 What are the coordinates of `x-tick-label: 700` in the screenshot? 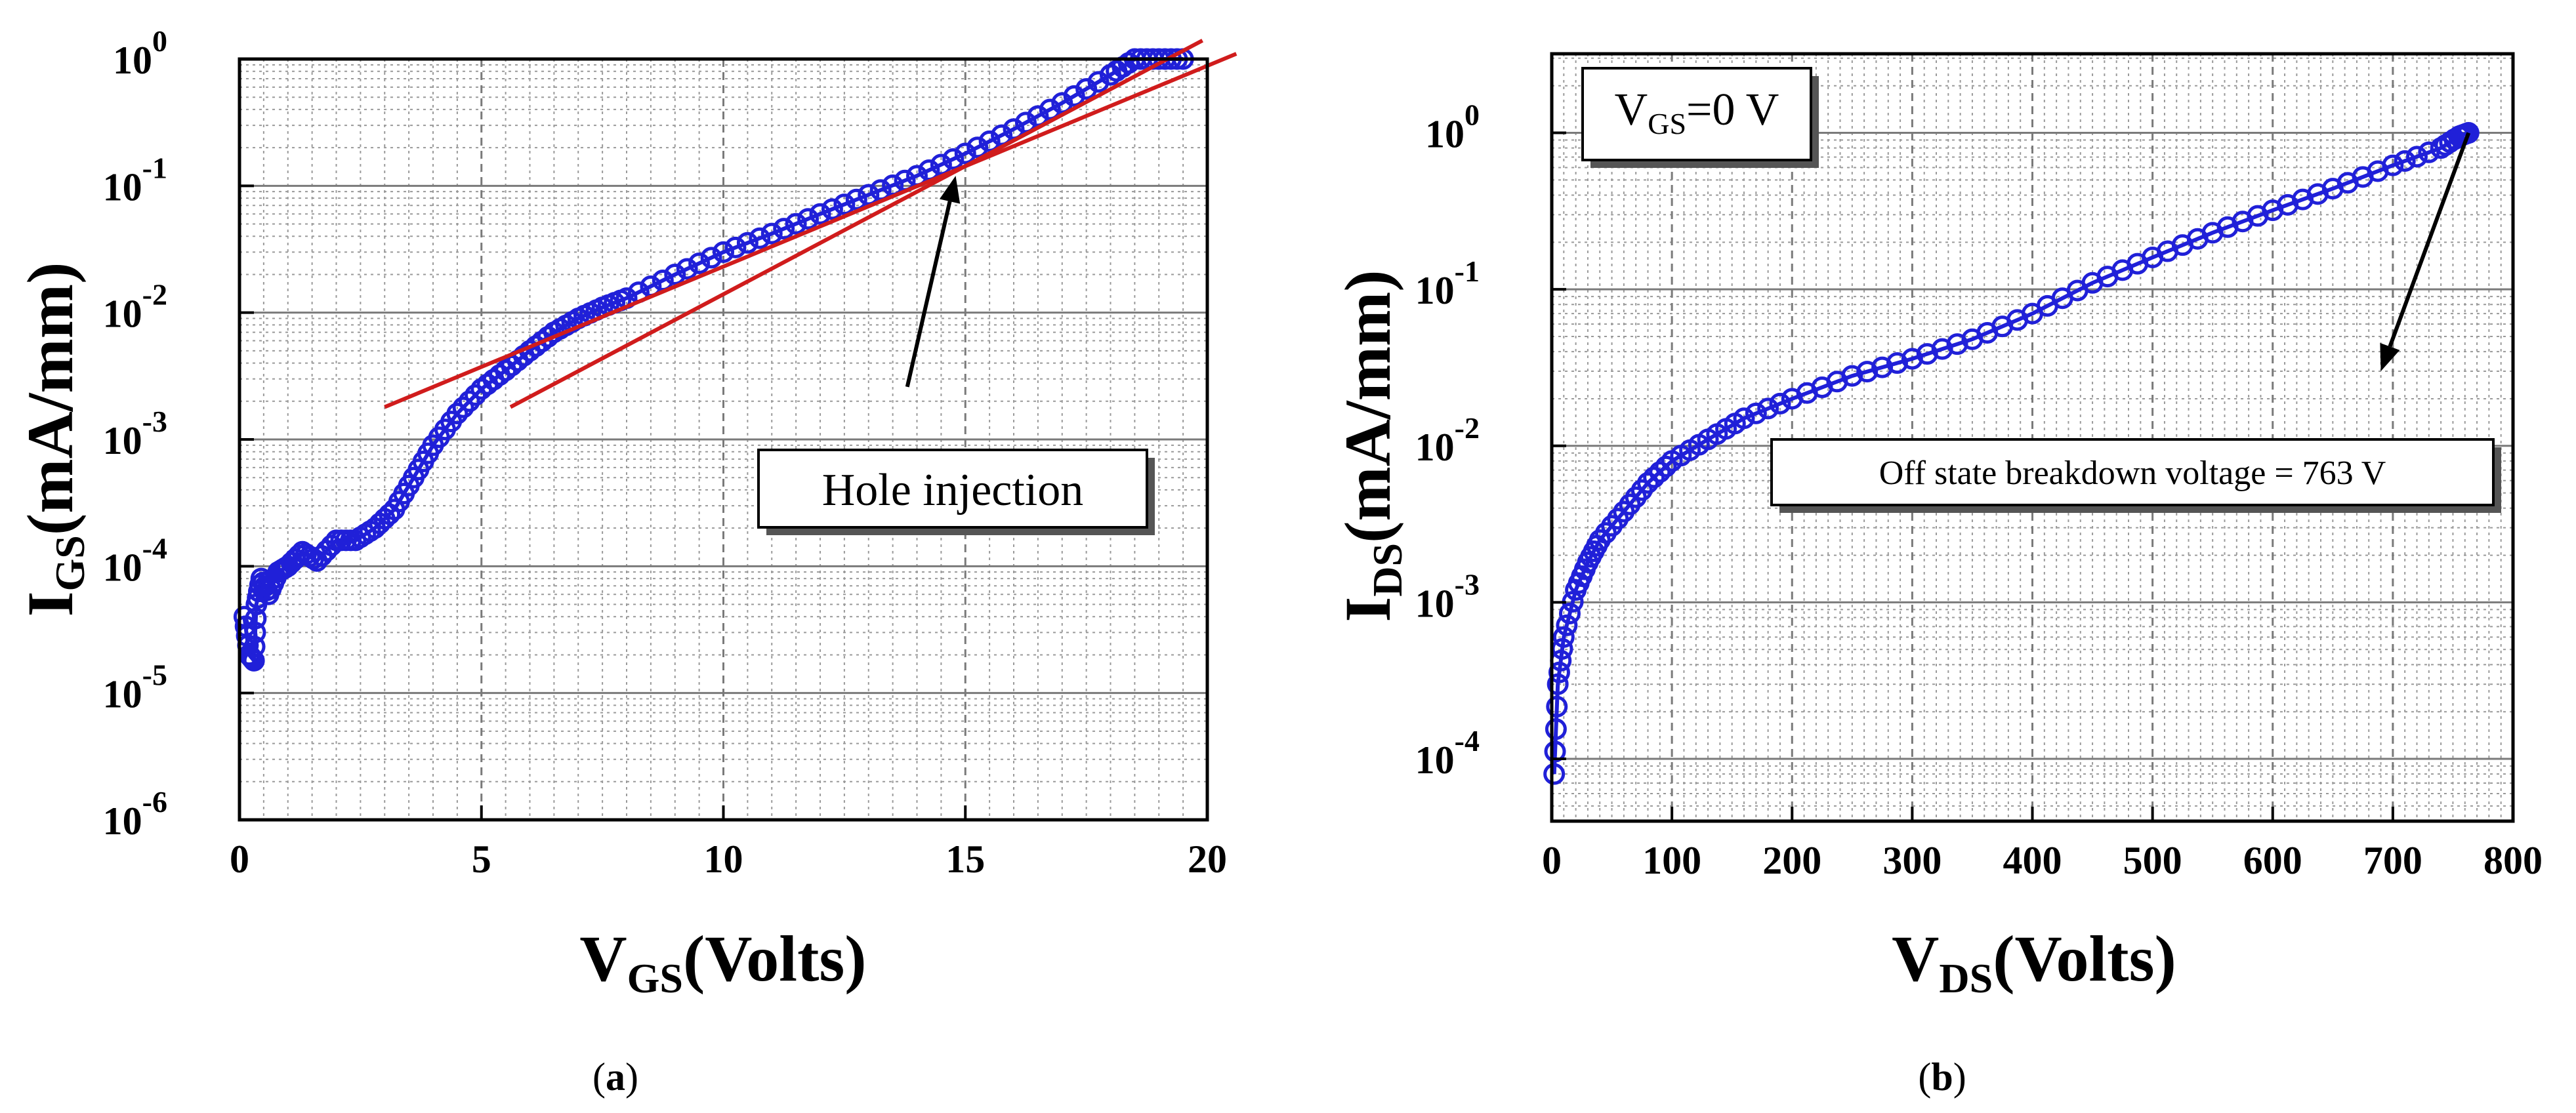 It's located at (2393, 860).